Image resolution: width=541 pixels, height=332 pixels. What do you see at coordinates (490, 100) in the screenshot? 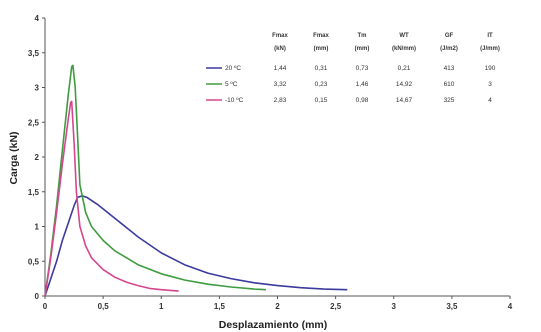
I see `table-cell: 4` at bounding box center [490, 100].